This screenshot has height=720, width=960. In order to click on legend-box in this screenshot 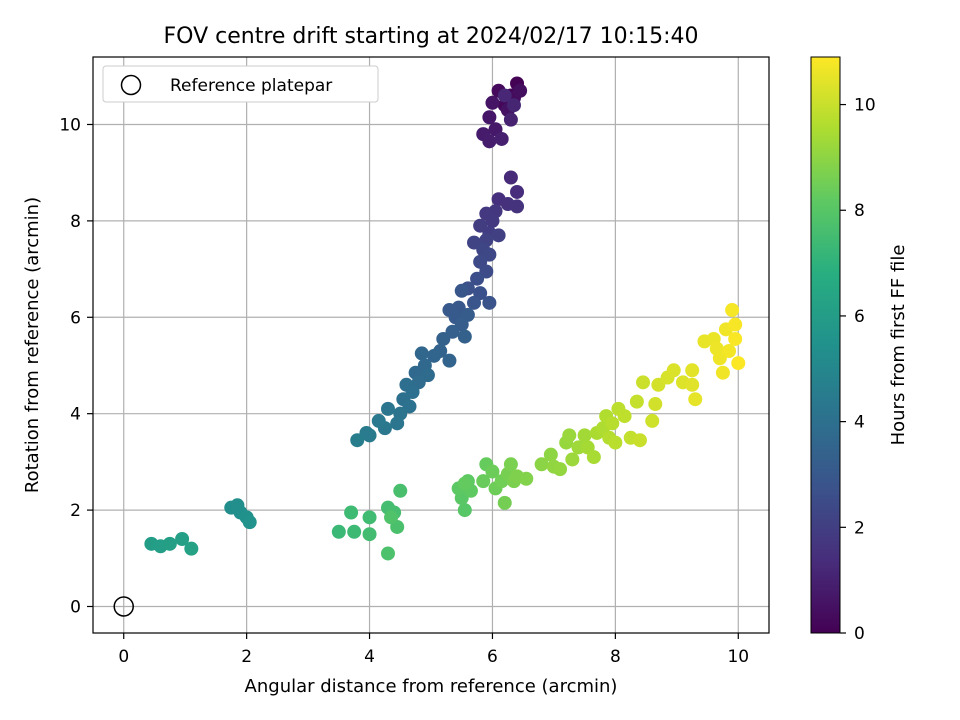, I will do `click(240, 84)`.